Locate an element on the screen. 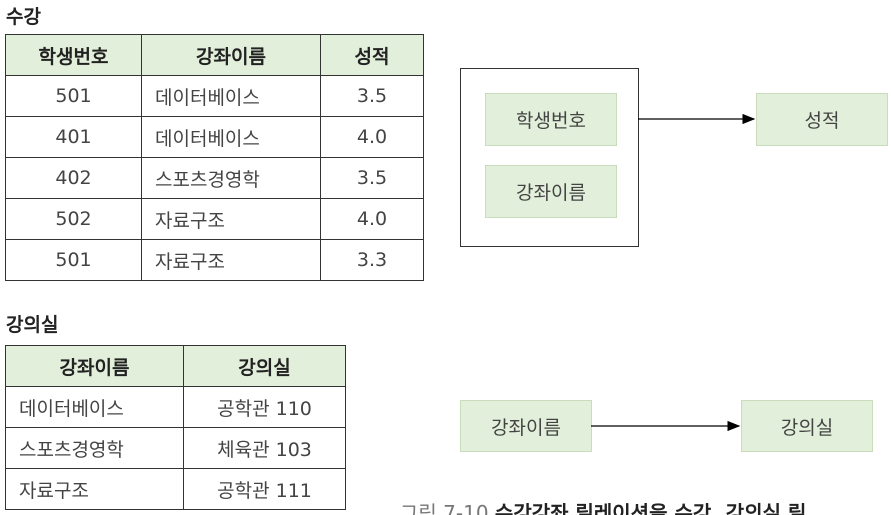 The width and height of the screenshot is (891, 515). header-row: 강좌이름 강의실 is located at coordinates (175, 366).